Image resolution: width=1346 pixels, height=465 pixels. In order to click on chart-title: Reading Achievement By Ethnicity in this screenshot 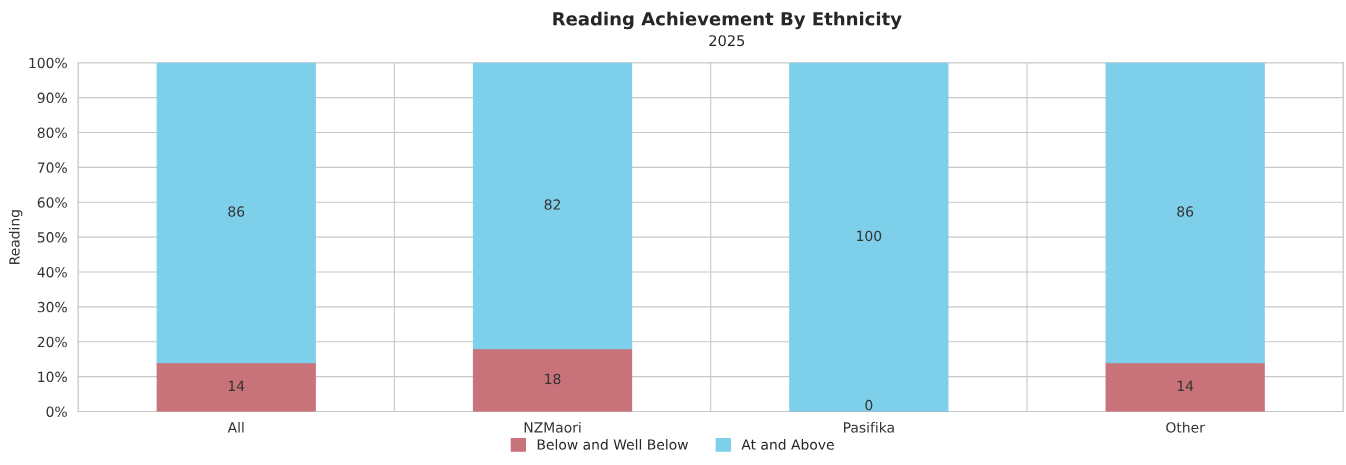, I will do `click(727, 20)`.